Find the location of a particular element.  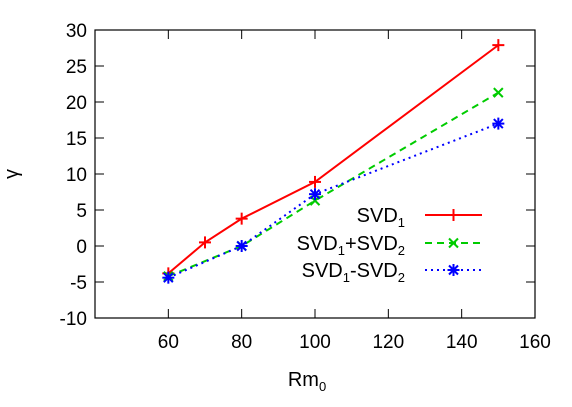

y-tick-label: 10 is located at coordinates (76, 175).